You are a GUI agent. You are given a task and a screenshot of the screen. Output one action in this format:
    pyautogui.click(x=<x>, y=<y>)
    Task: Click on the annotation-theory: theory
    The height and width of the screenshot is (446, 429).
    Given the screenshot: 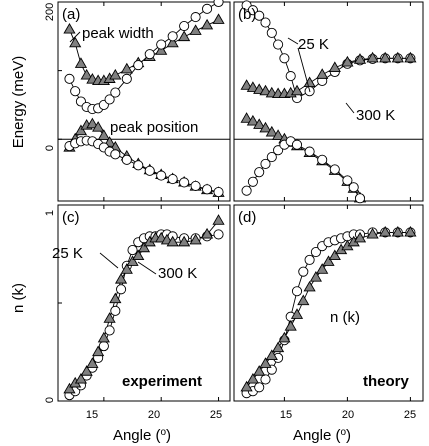 What is the action you would take?
    pyautogui.click(x=386, y=381)
    